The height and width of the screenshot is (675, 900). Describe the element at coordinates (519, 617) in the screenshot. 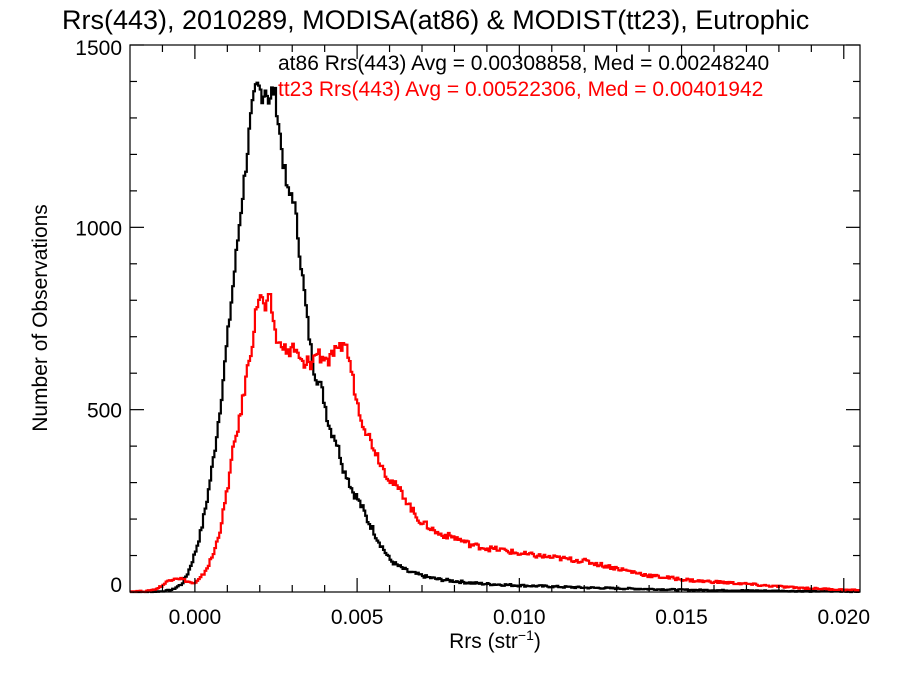

I see `x-tick-label: 0.010` at that location.